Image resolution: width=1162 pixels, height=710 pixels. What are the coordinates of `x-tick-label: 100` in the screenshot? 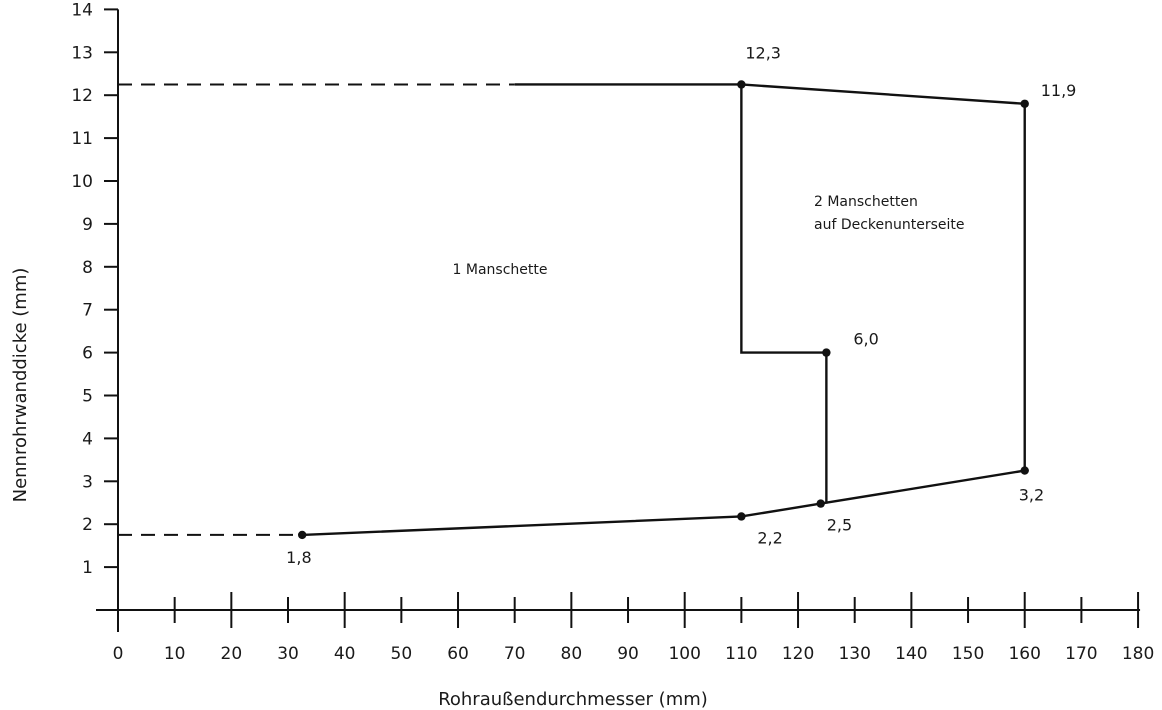 It's located at (684, 654).